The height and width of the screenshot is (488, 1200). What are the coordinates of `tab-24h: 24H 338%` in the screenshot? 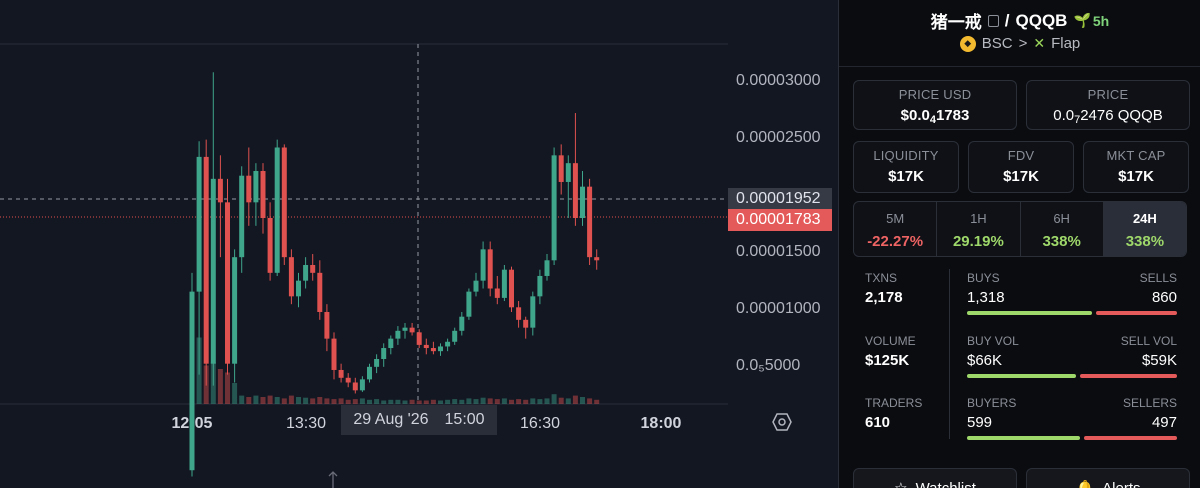 It's located at (1144, 229).